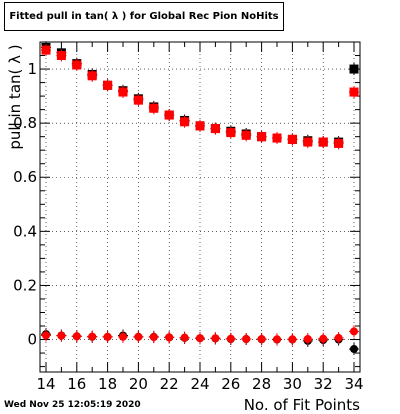 Image resolution: width=400 pixels, height=414 pixels. I want to click on x-tick-label: 32, so click(323, 384).